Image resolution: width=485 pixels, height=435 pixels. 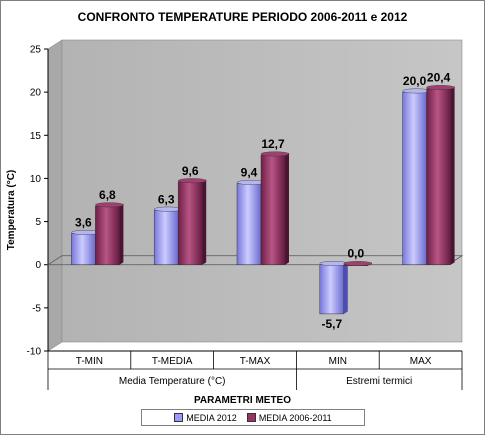 I want to click on legend-item-0: MEDIA 2012, so click(x=205, y=418).